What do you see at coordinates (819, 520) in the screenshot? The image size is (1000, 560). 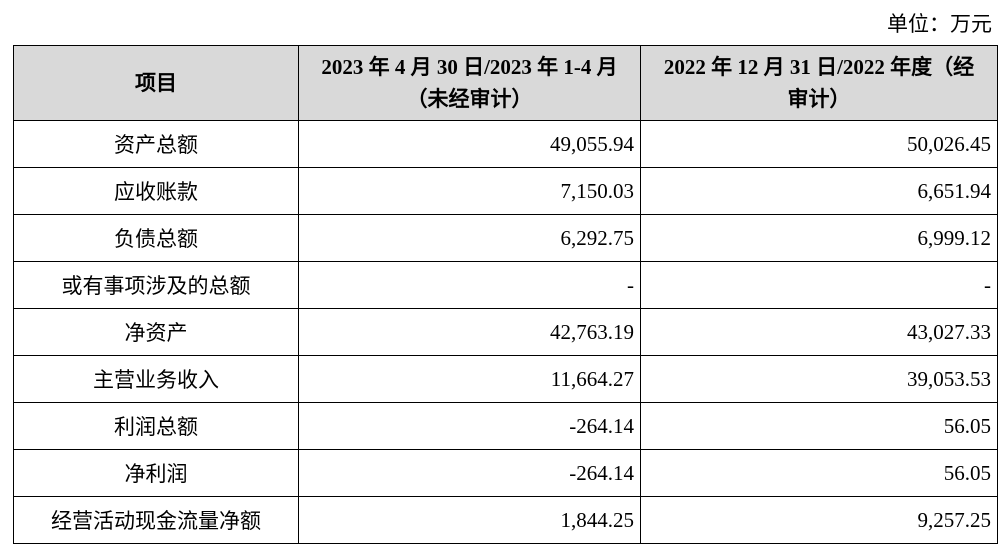 I see `value-cell: 9,257.25` at bounding box center [819, 520].